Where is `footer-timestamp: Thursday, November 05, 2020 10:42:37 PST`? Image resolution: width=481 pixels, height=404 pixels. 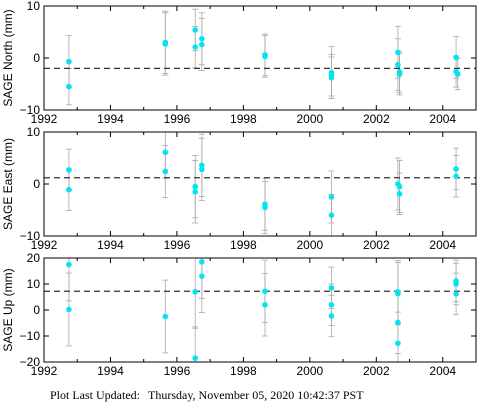 footer-timestamp: Thursday, November 05, 2020 10:42:37 PST is located at coordinates (256, 395).